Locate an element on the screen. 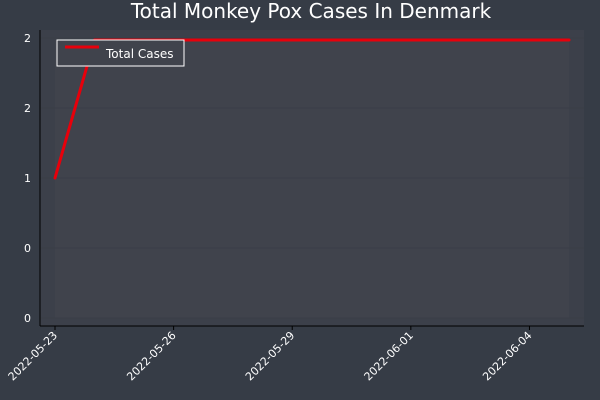  legend-label: Total Cases is located at coordinates (139, 54).